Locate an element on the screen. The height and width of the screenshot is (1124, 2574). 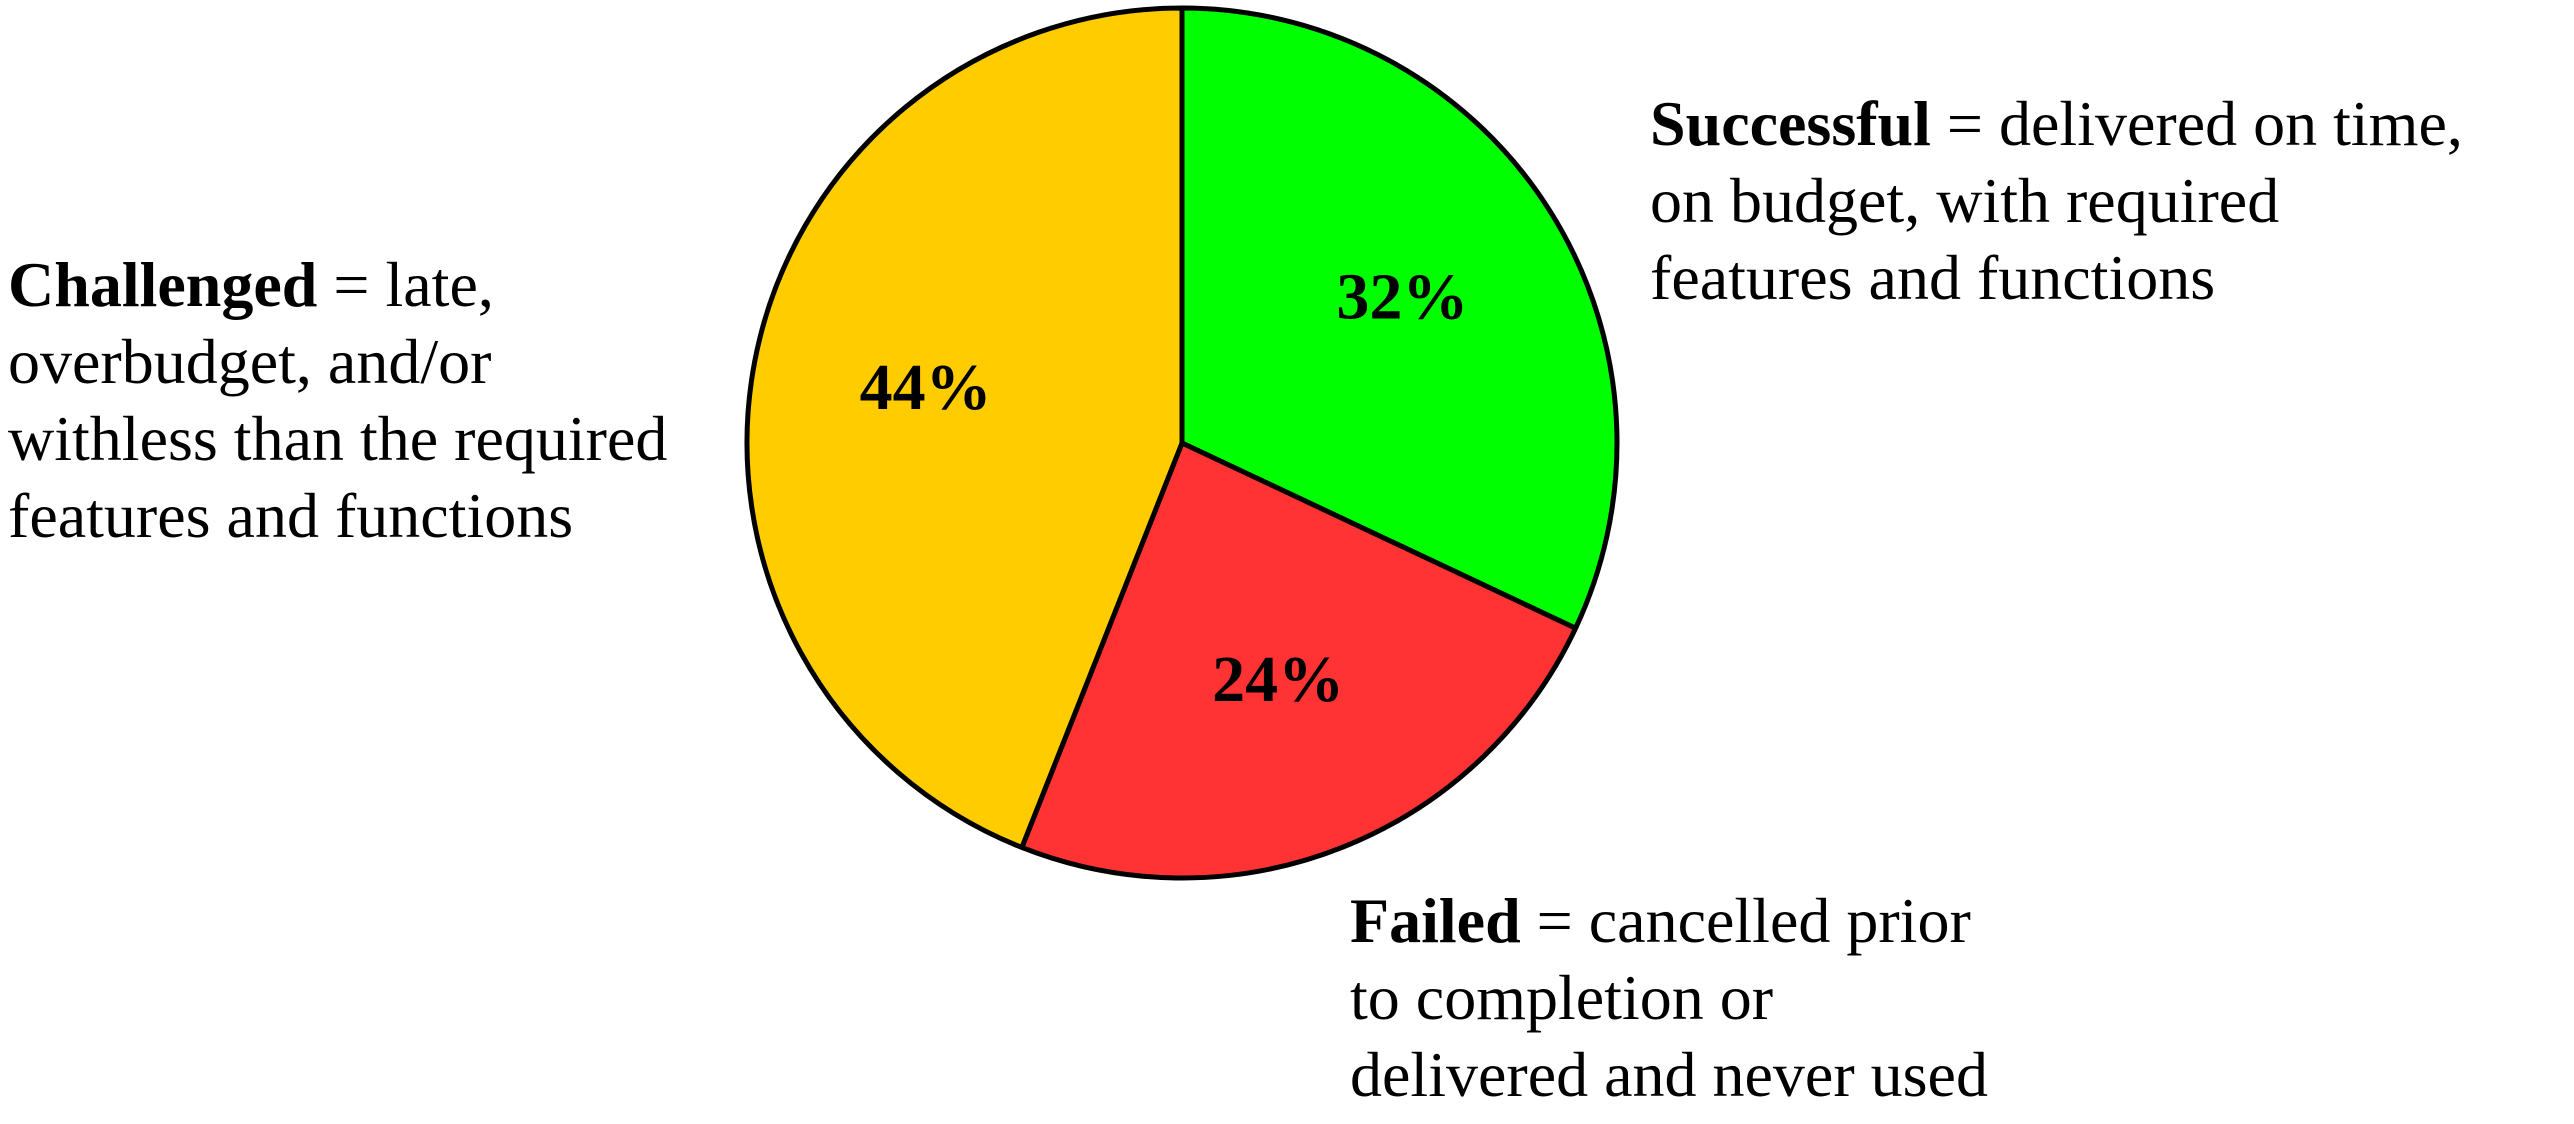
category-description: Failed = cancelled prior is located at coordinates (1660, 920).